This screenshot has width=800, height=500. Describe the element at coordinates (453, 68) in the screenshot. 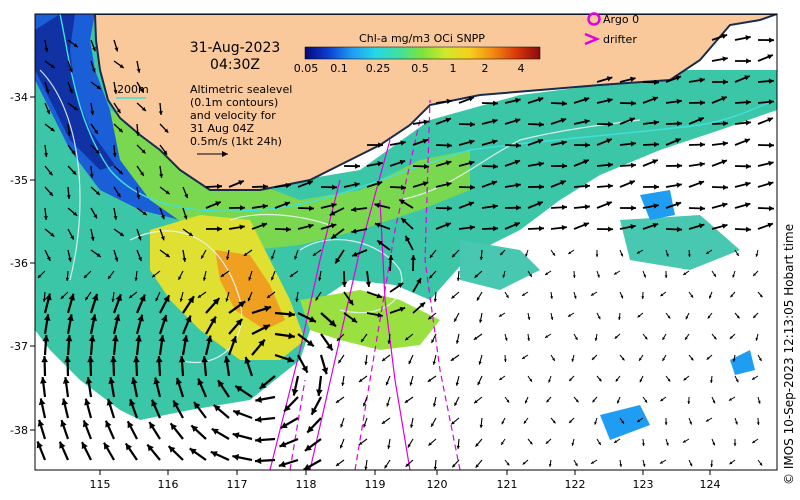

I see `colorbar-tick-label: 1` at that location.